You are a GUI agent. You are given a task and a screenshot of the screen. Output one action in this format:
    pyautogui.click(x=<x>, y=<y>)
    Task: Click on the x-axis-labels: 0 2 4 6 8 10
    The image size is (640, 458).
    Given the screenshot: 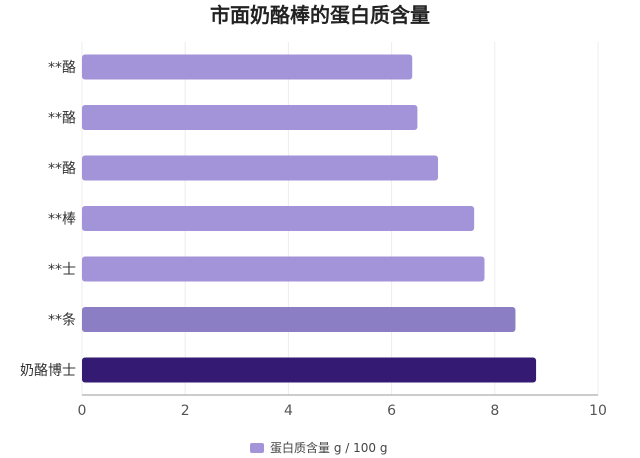 What is the action you would take?
    pyautogui.click(x=342, y=411)
    